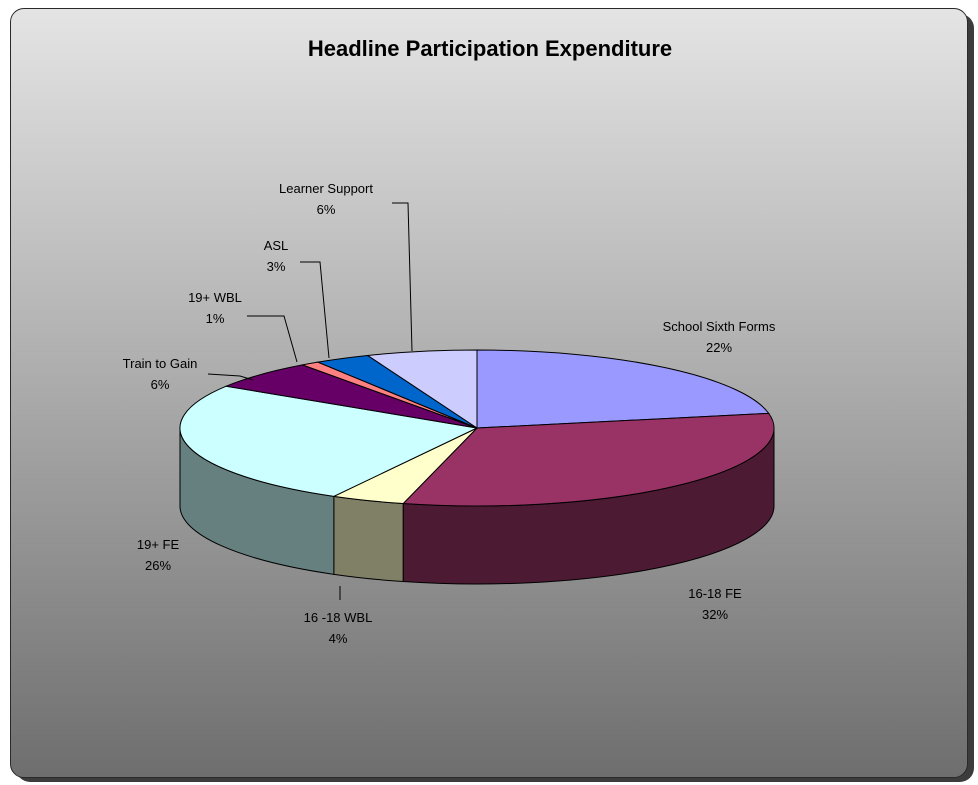 This screenshot has height=785, width=978. Describe the element at coordinates (160, 363) in the screenshot. I see `slice-label-name: Train to Gain` at that location.